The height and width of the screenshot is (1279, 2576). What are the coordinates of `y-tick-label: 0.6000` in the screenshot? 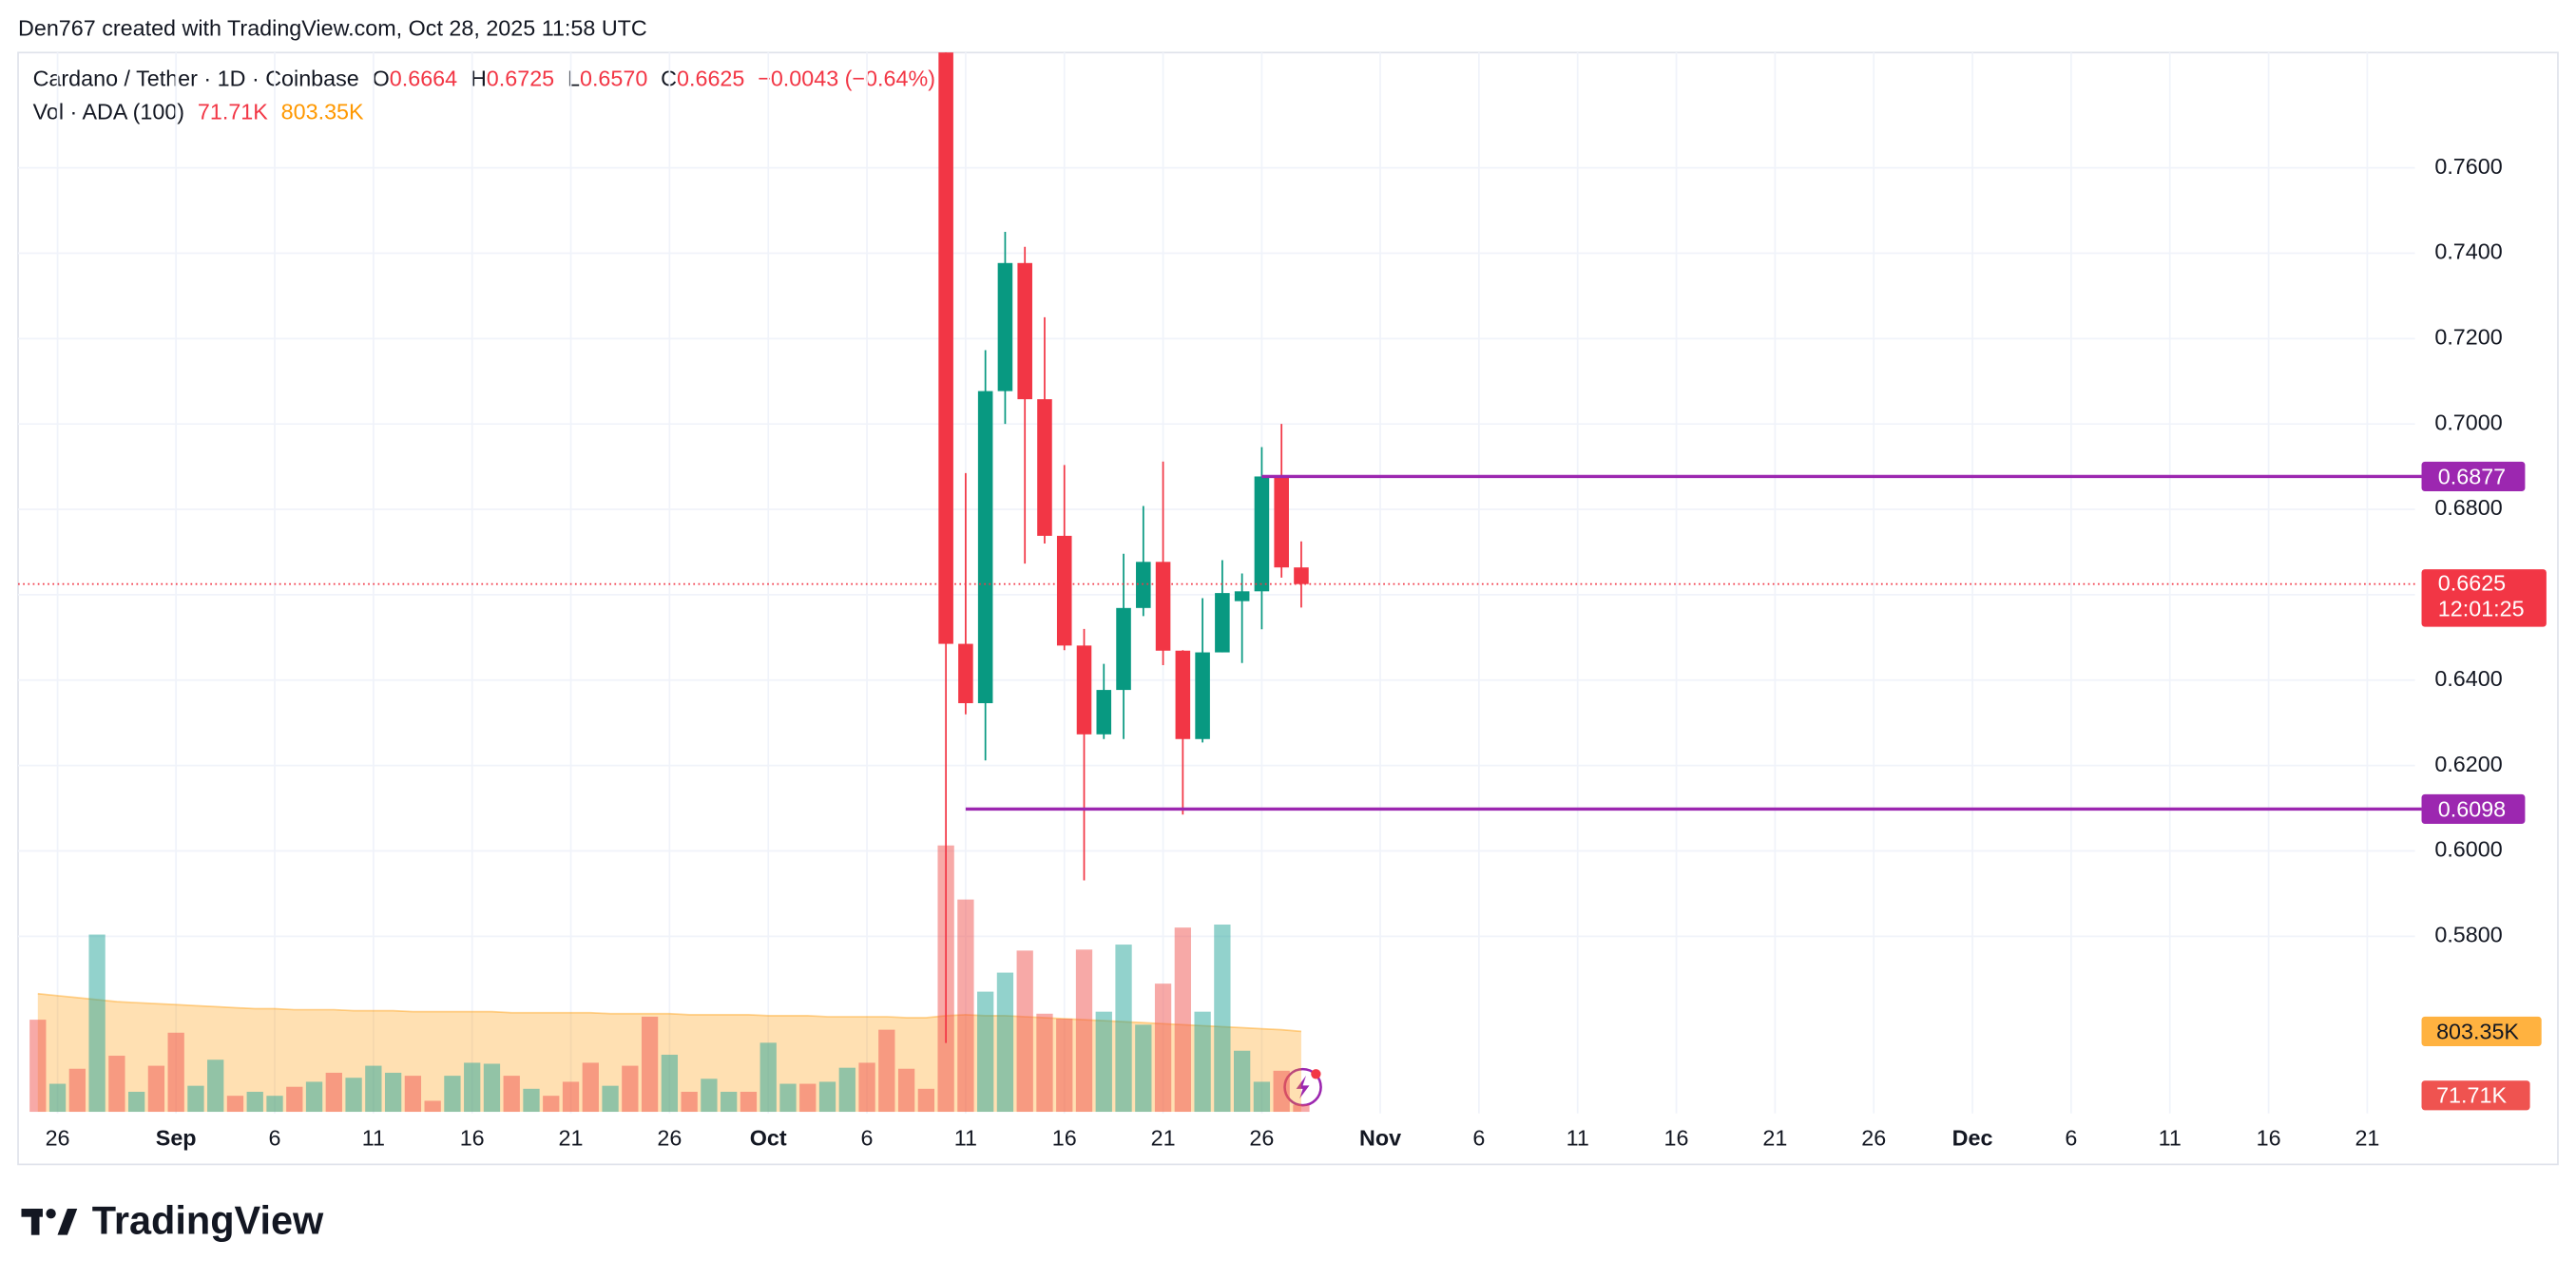 It's located at (2468, 849).